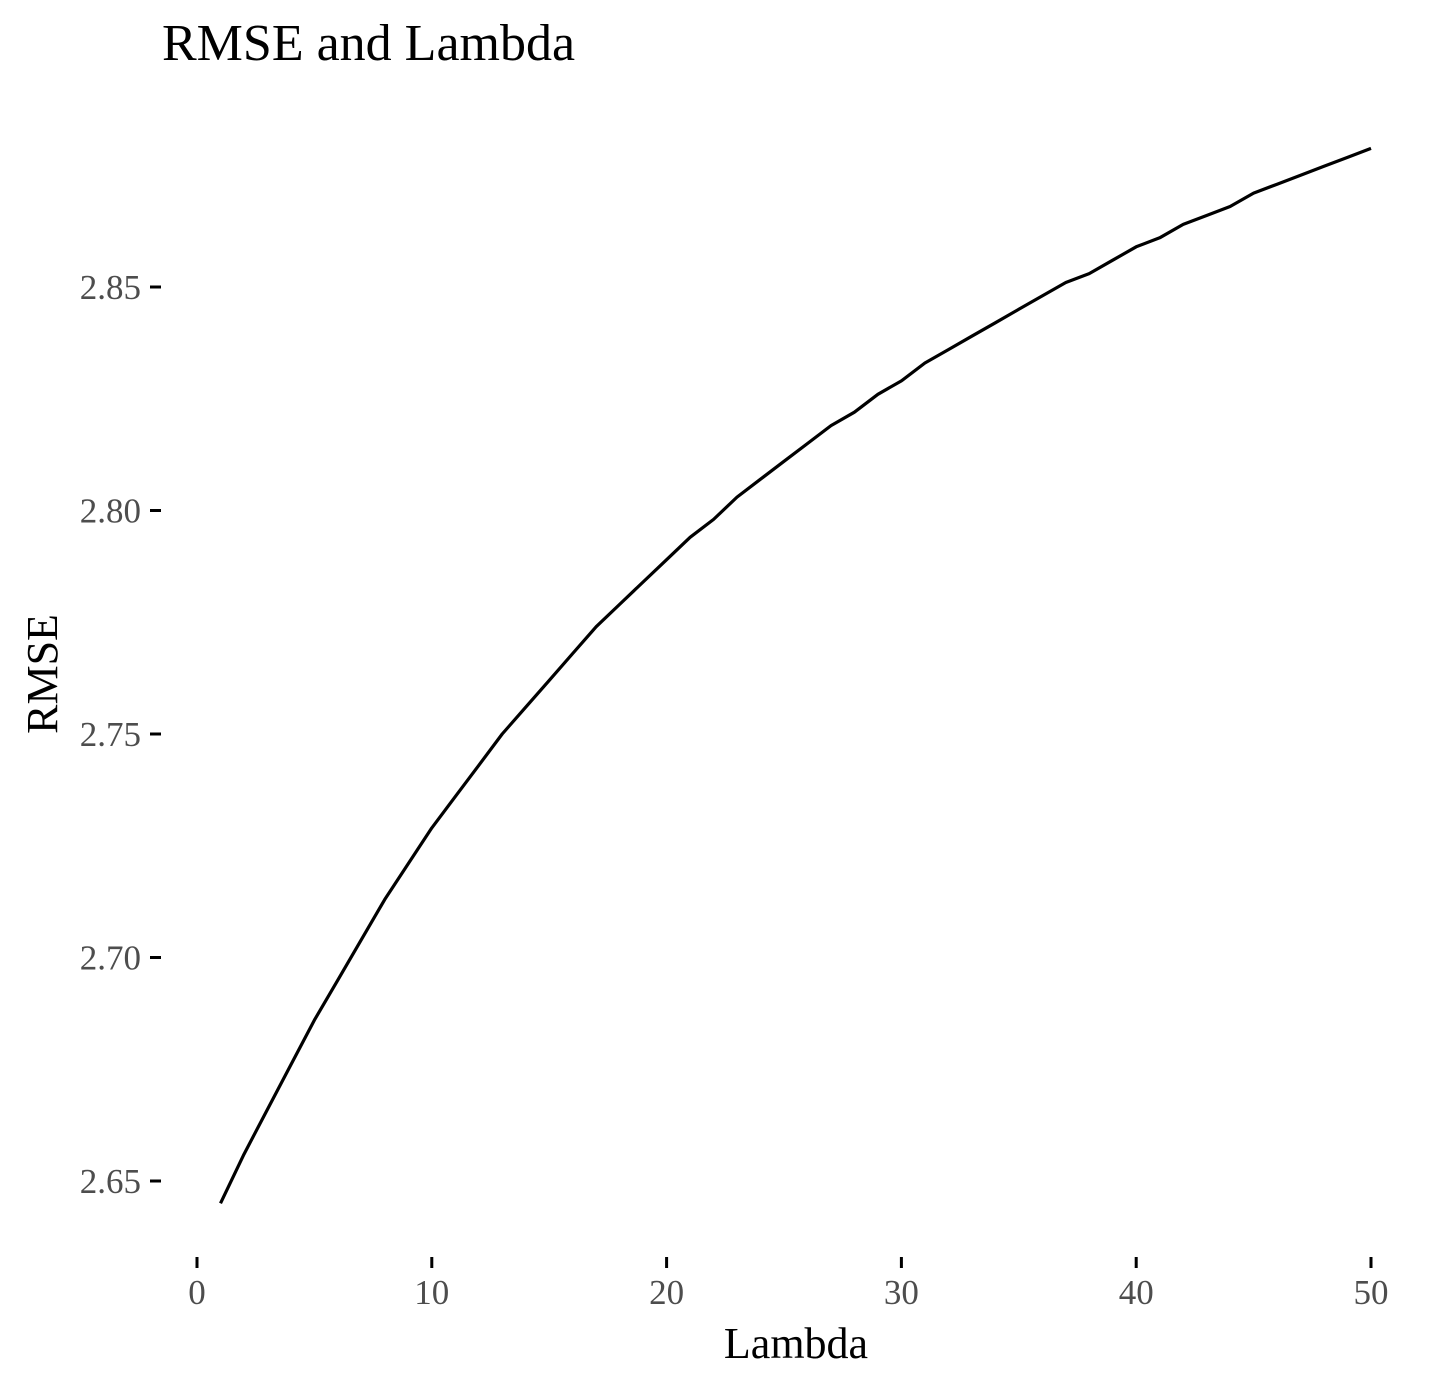  Describe the element at coordinates (1136, 1292) in the screenshot. I see `x-tick-label: 40` at that location.